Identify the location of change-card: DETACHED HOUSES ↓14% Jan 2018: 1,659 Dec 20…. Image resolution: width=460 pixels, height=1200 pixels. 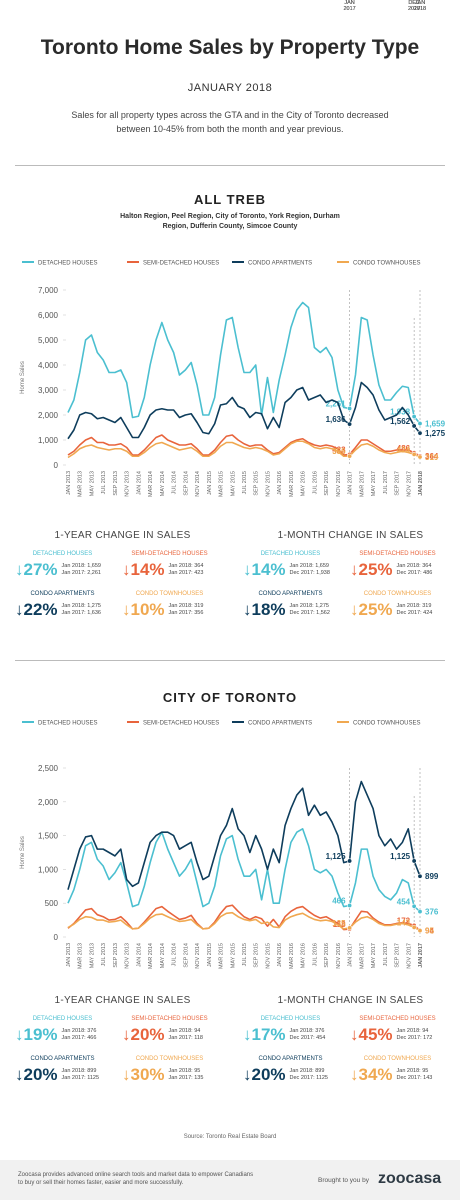
(296, 571).